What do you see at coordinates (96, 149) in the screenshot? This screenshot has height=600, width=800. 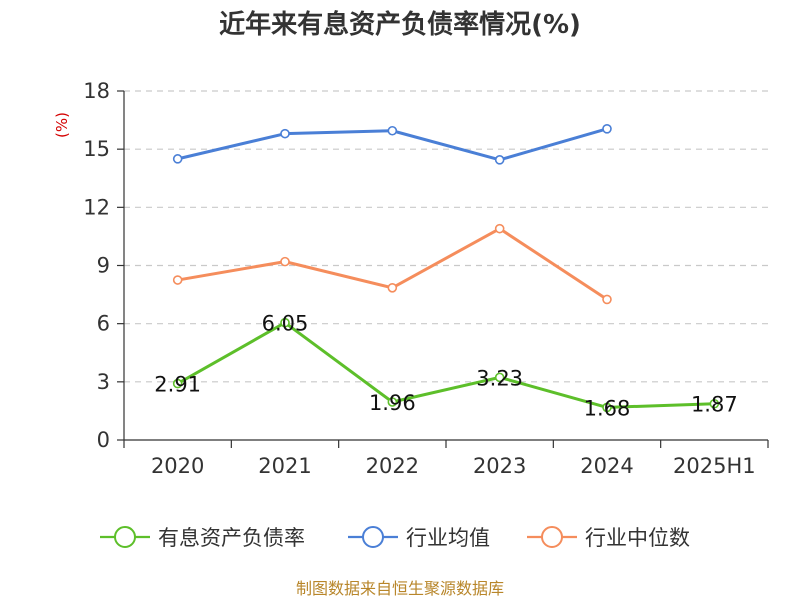 I see `y-tick-label: 15` at bounding box center [96, 149].